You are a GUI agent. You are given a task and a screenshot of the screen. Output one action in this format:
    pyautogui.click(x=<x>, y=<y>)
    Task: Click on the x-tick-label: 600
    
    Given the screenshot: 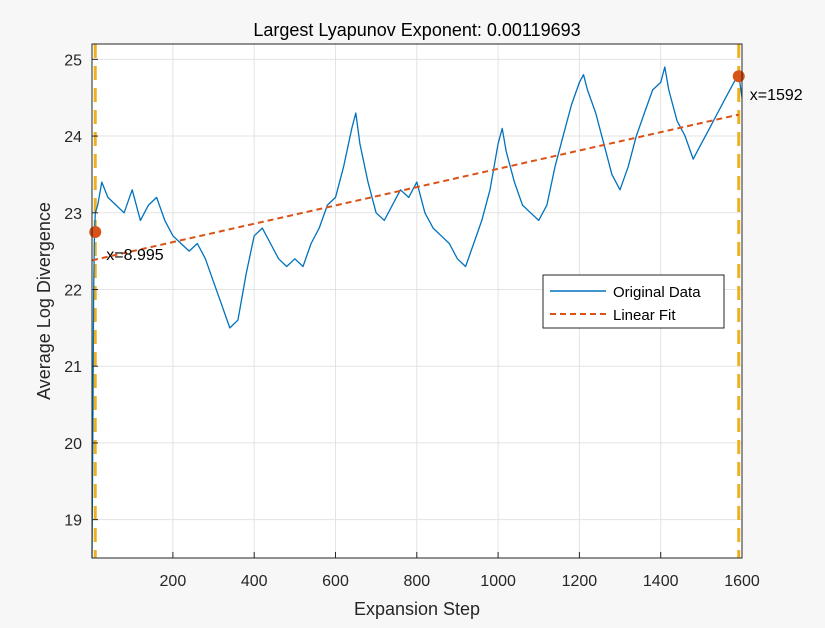 What is the action you would take?
    pyautogui.click(x=335, y=581)
    